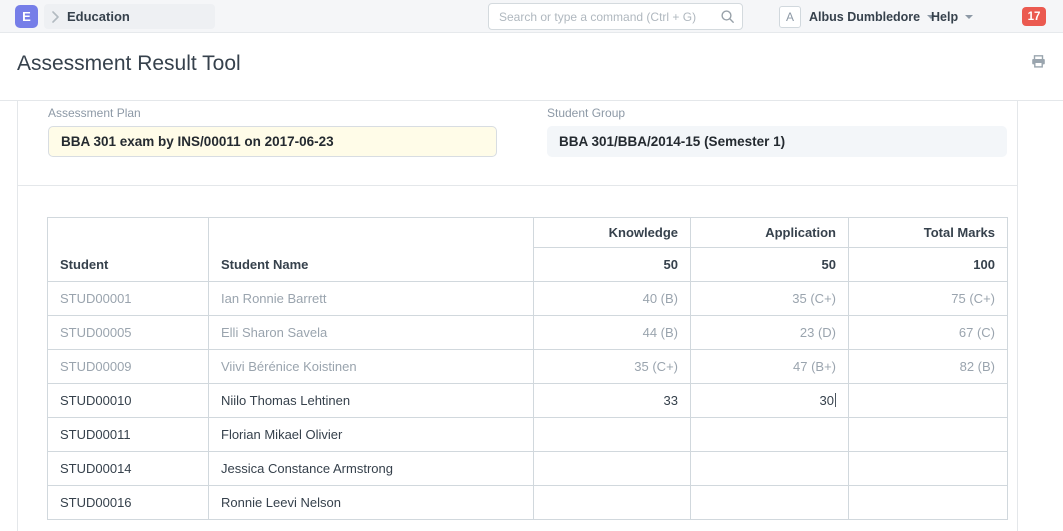 This screenshot has width=1063, height=531. I want to click on assessment-plan-value: BBA 301 exam by INS/00011 on 2017-06-23, so click(197, 141).